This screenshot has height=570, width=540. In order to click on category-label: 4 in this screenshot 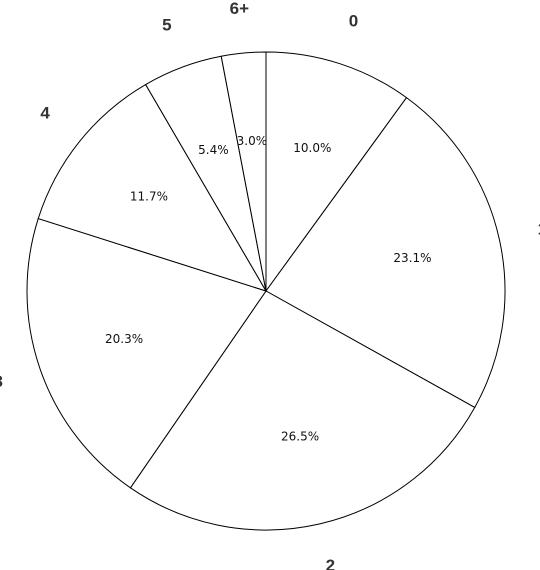, I will do `click(45, 113)`.